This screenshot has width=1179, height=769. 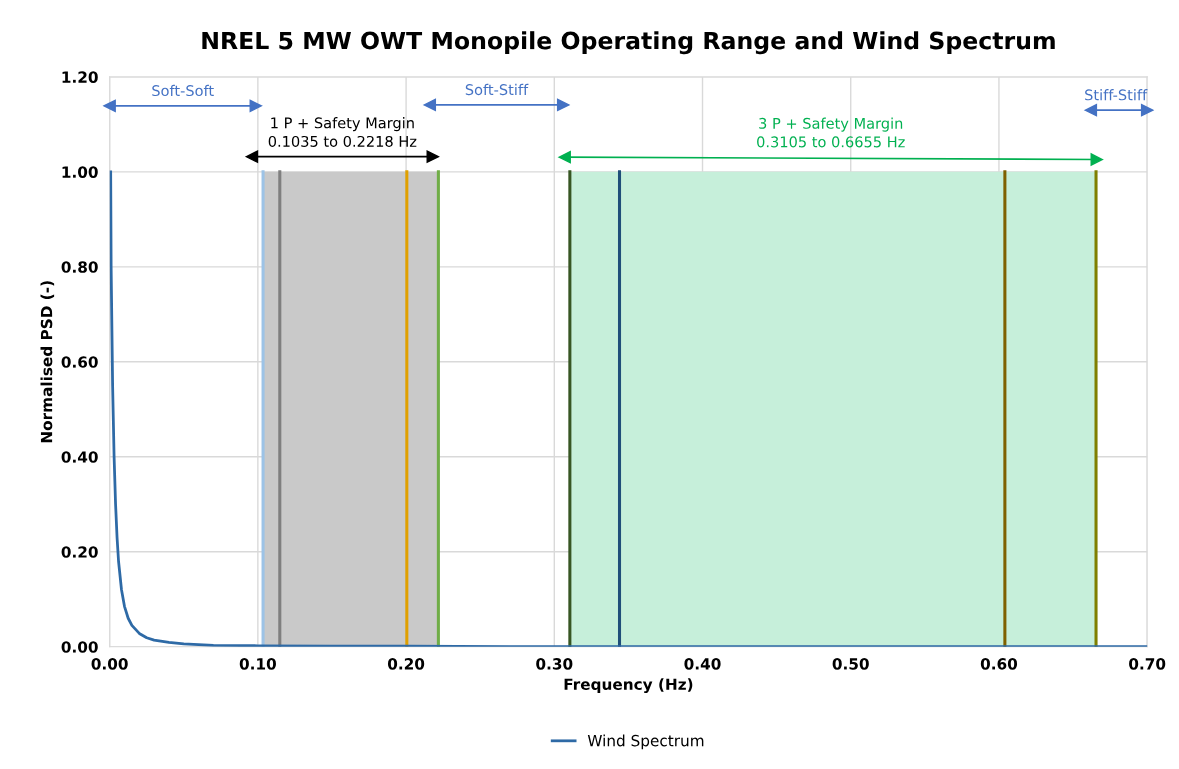 What do you see at coordinates (850, 664) in the screenshot?
I see `x-tick-label: 0.50` at bounding box center [850, 664].